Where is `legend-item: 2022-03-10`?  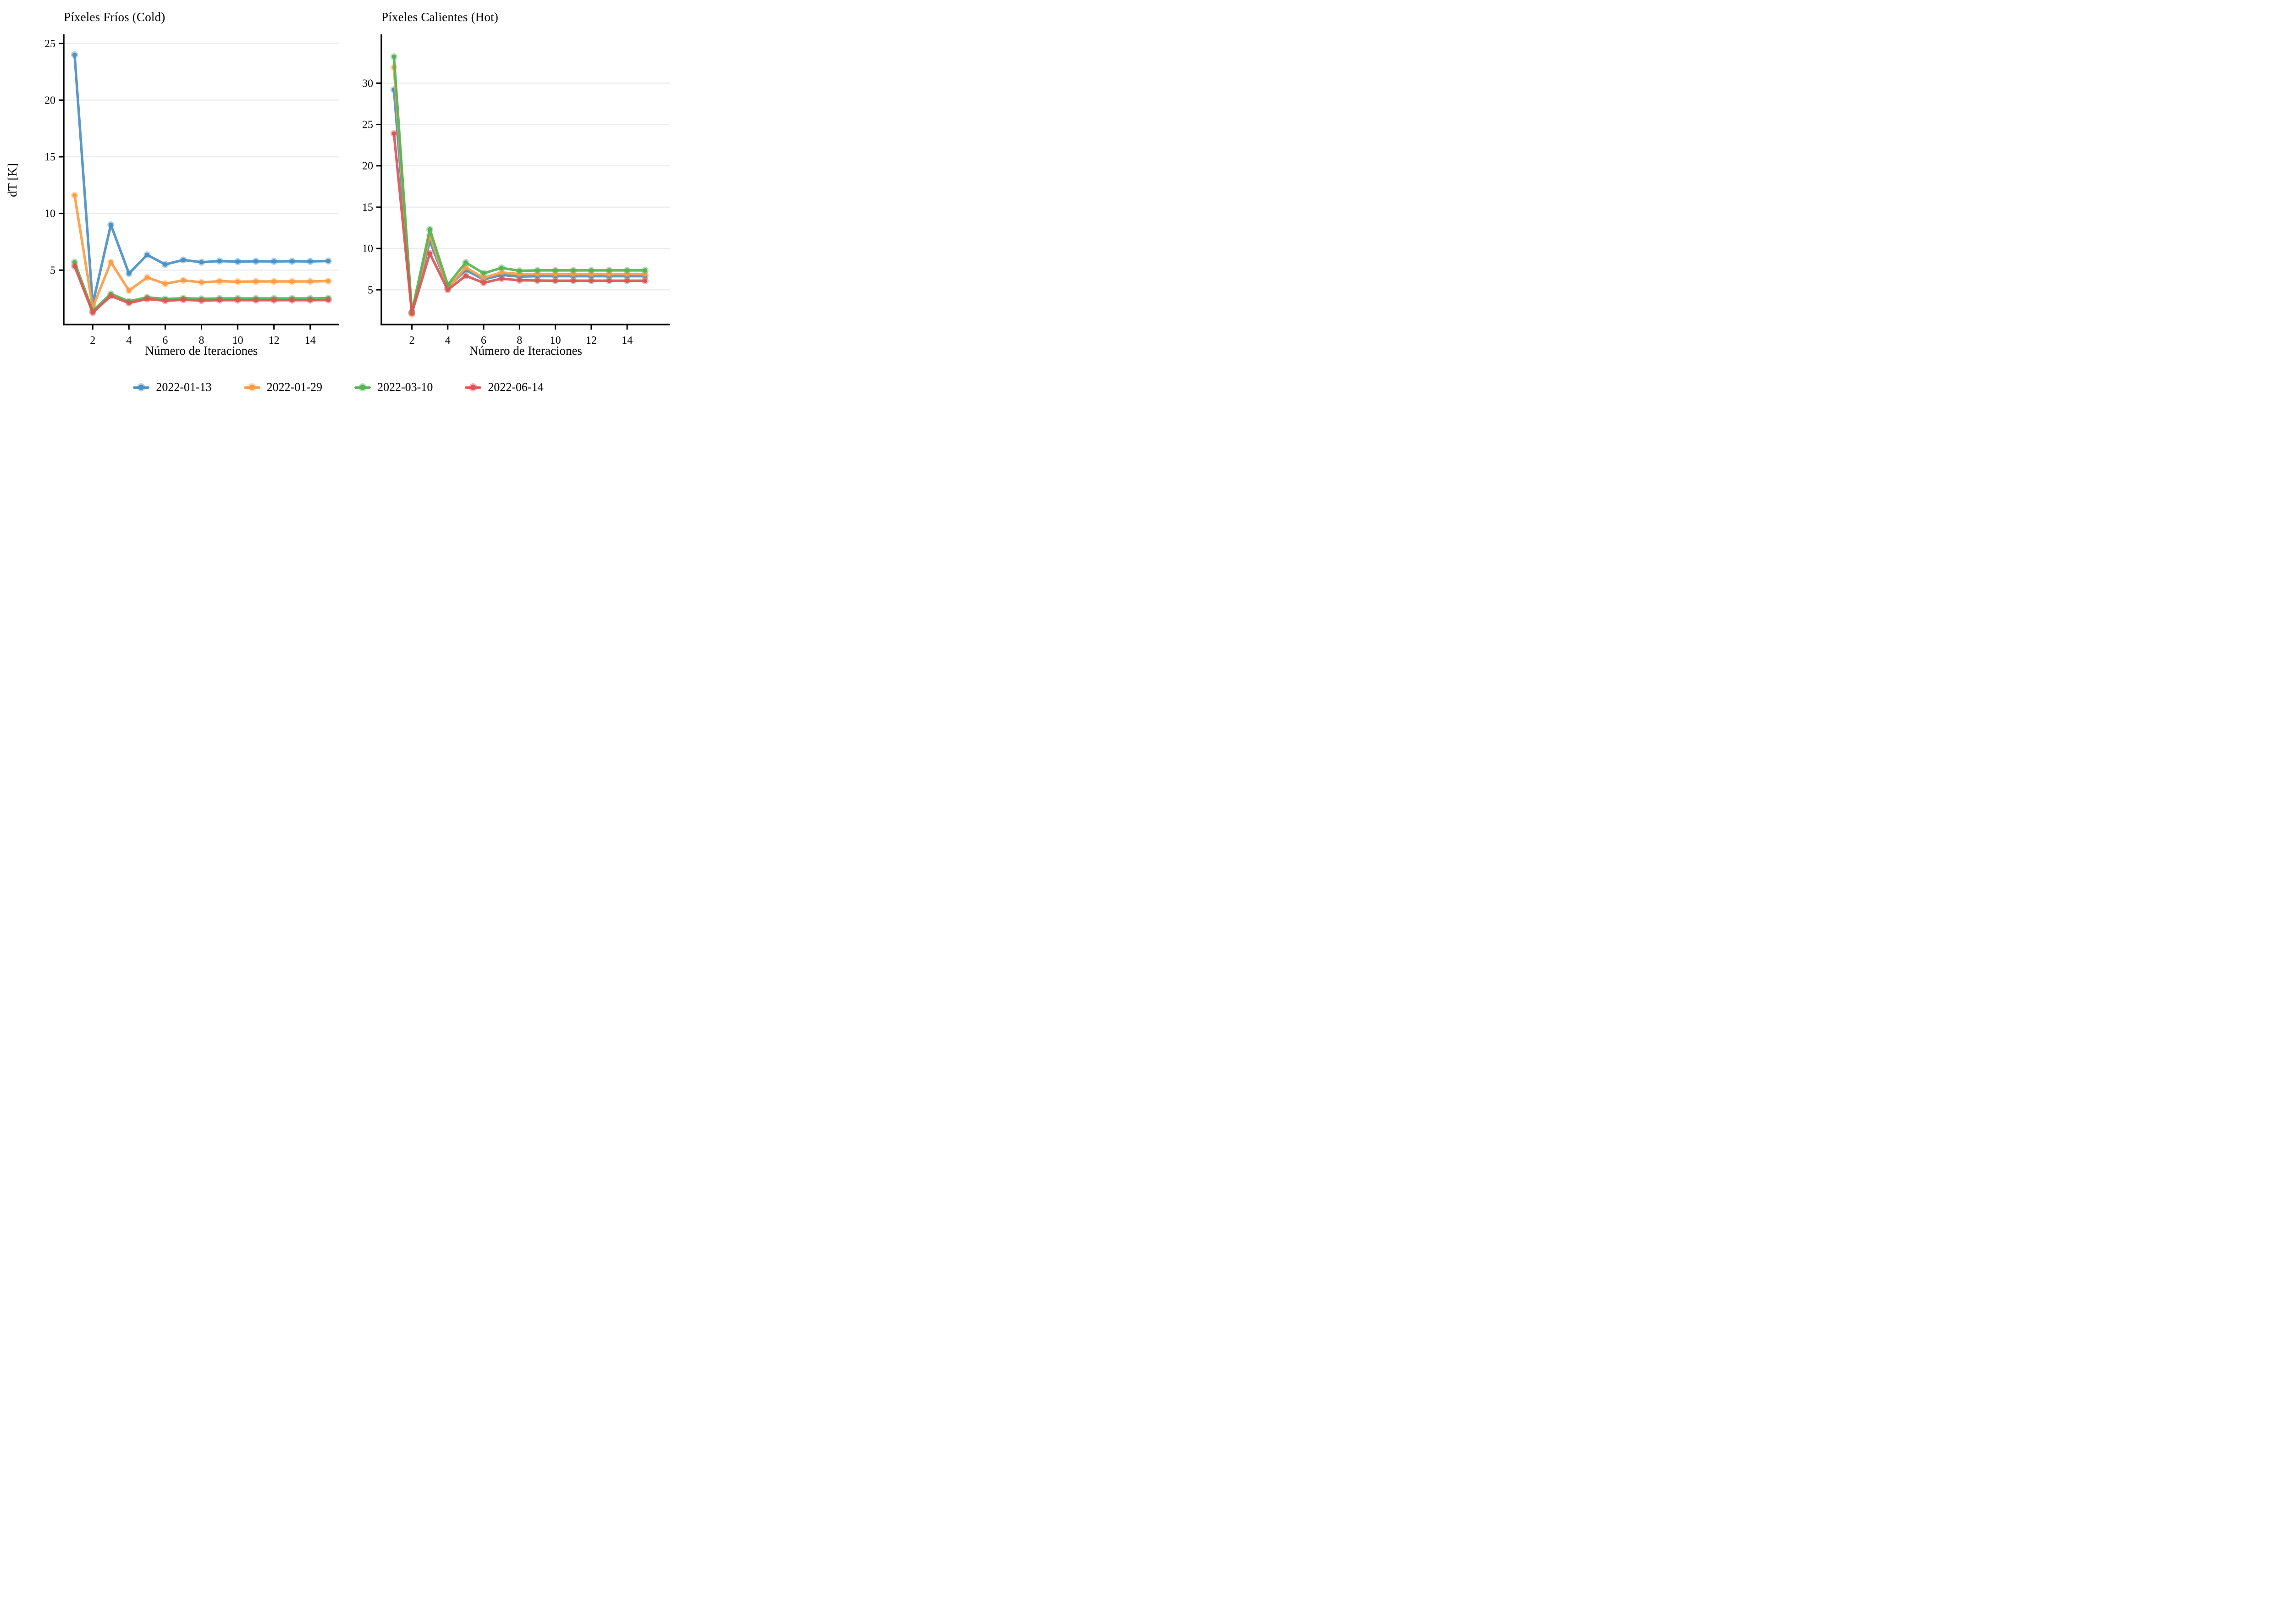
legend-item: 2022-03-10 is located at coordinates (393, 387).